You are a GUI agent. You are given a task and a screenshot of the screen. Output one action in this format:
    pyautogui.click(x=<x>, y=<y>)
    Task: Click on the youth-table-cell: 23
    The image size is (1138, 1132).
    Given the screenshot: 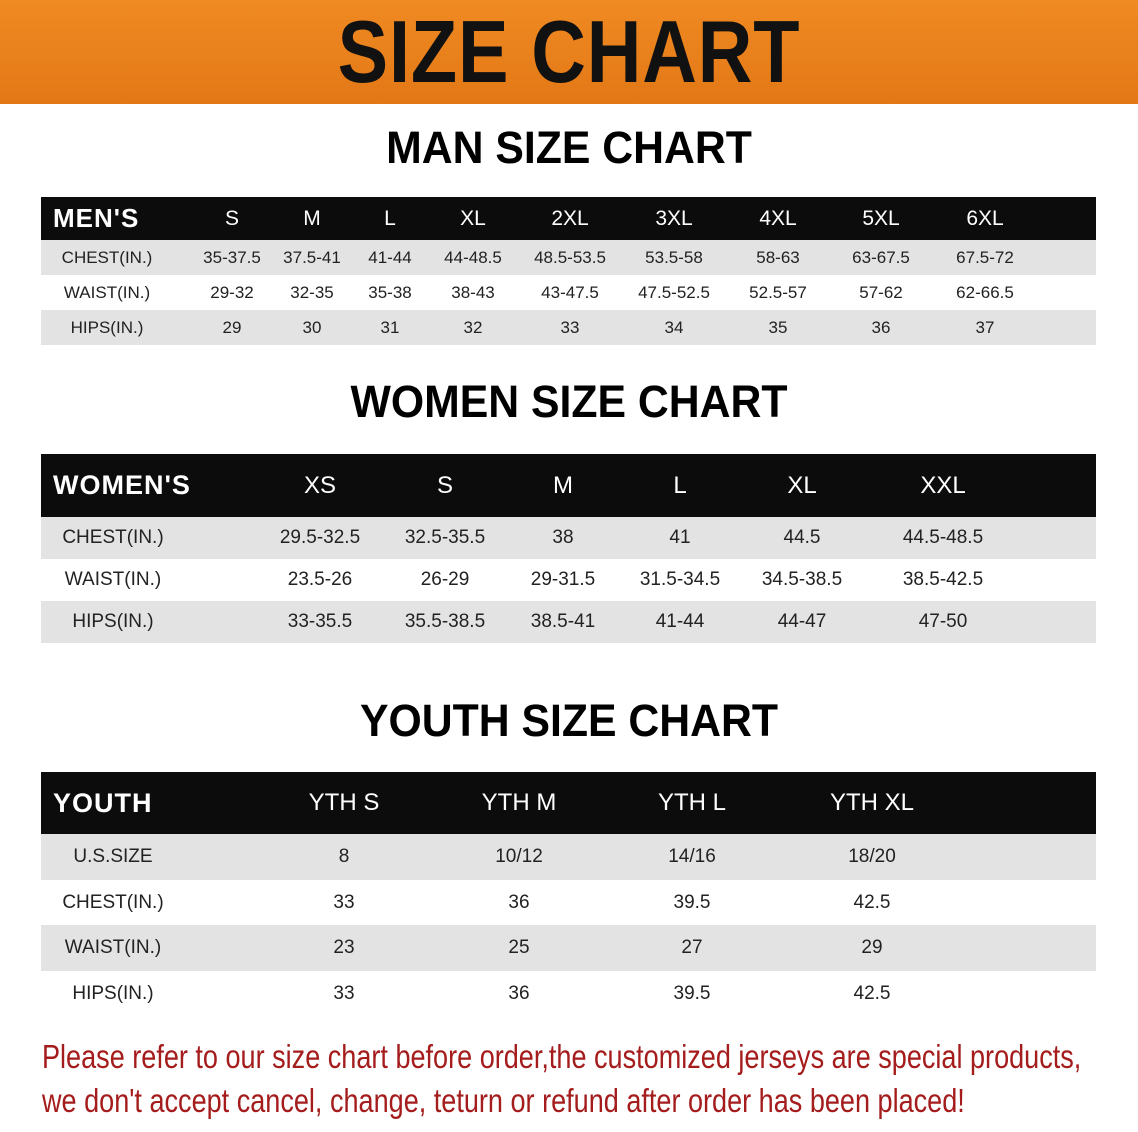 What is the action you would take?
    pyautogui.click(x=344, y=947)
    